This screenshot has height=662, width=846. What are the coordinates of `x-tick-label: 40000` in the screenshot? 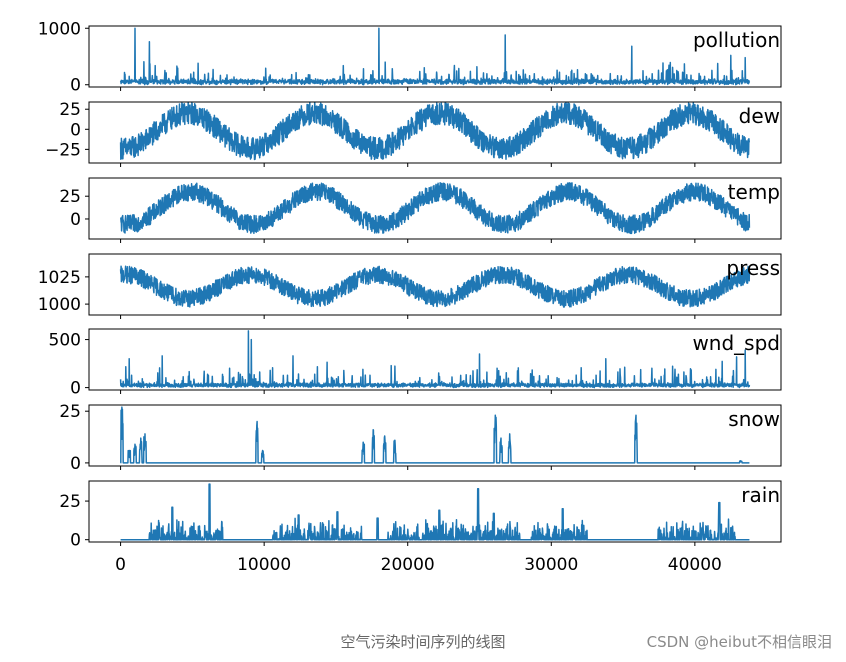 It's located at (695, 565).